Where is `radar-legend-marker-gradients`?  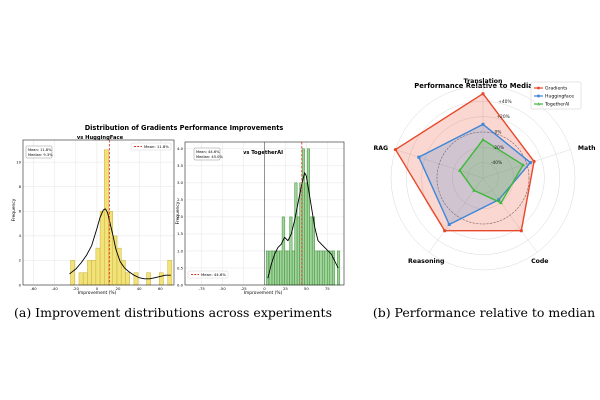 radar-legend-marker-gradients is located at coordinates (538, 88).